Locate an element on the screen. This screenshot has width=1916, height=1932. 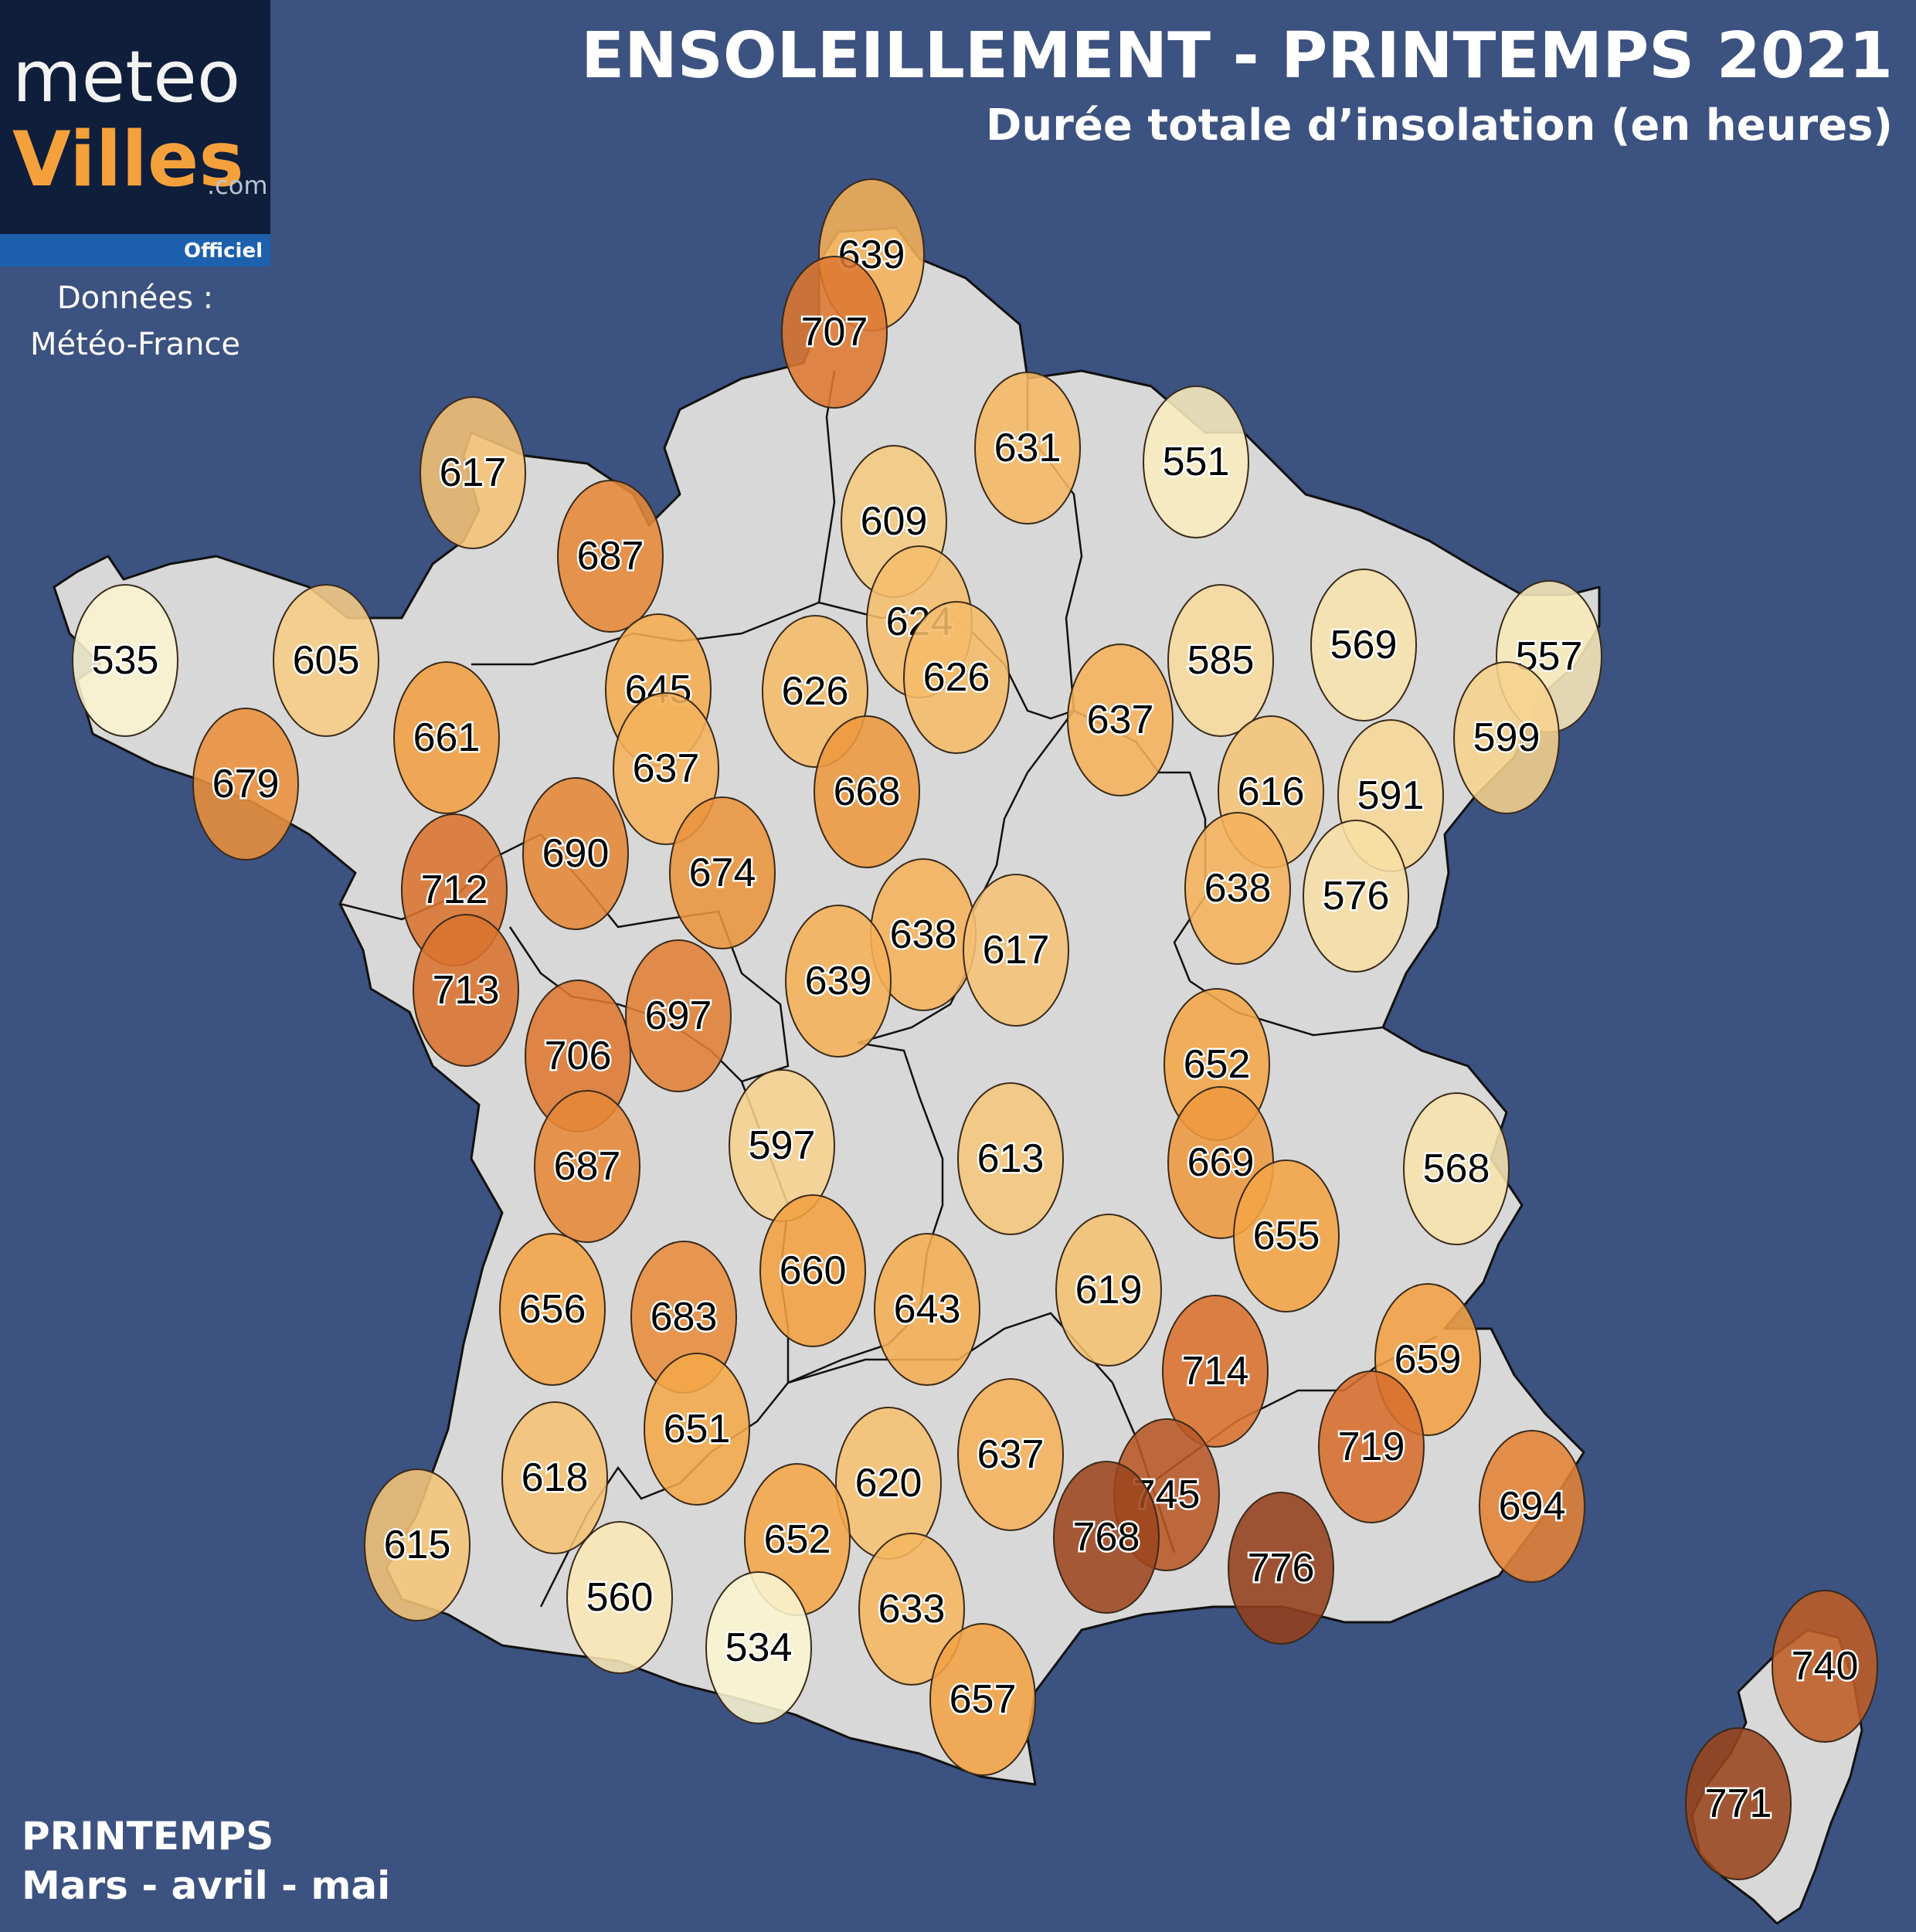
department-bubble: 633 is located at coordinates (911, 1609).